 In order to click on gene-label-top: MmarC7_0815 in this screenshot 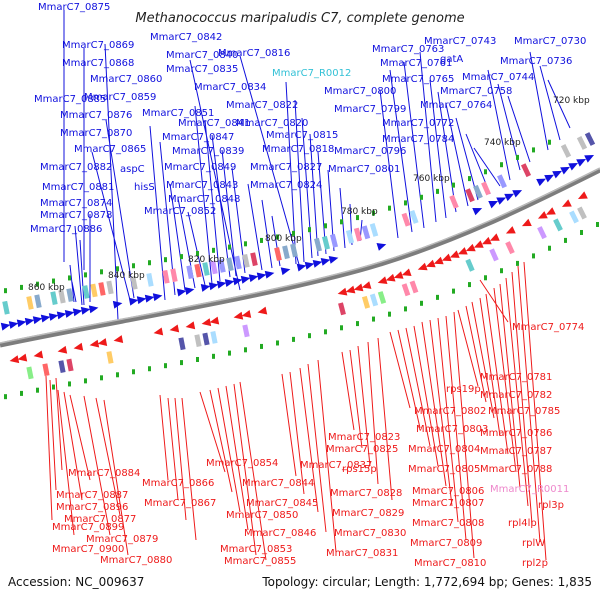, I will do `click(302, 135)`.